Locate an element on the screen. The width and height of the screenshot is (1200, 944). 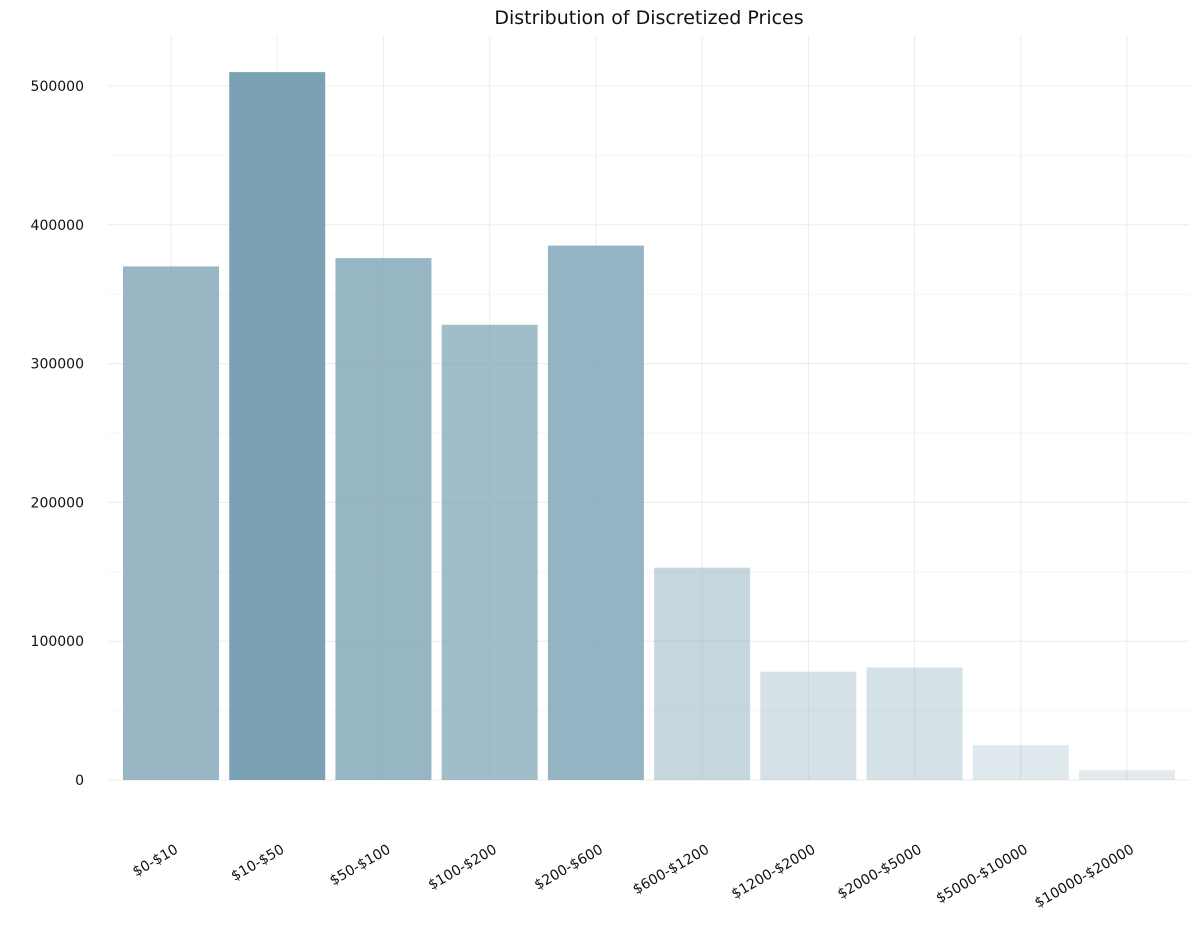
x-tick-label: $5000-$10000 is located at coordinates (982, 874).